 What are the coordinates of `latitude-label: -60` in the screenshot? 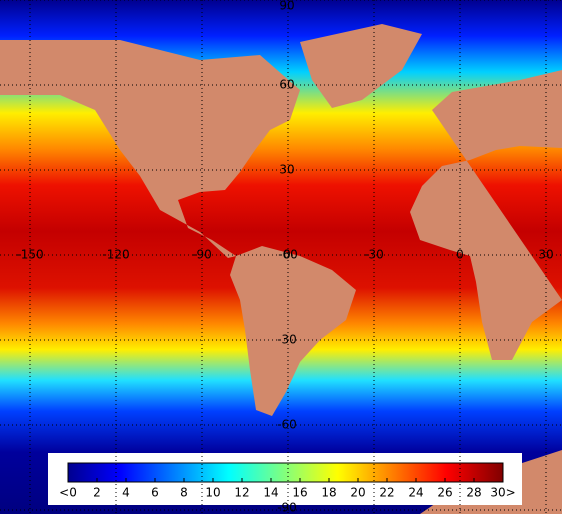 It's located at (287, 425).